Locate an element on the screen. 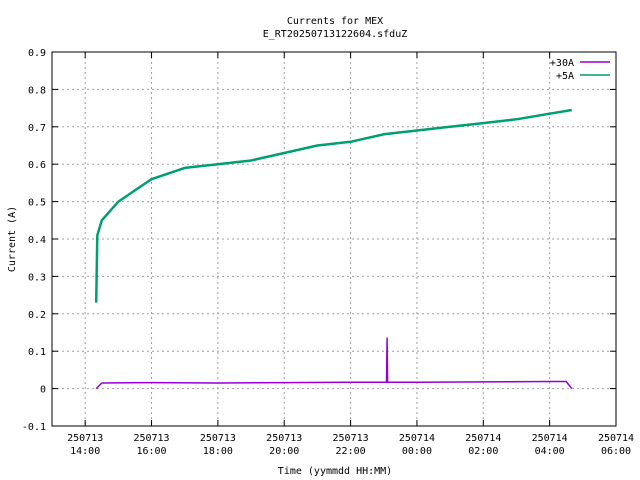 This screenshot has height=480, width=640. y-axis-label: Current (A) is located at coordinates (12, 239).